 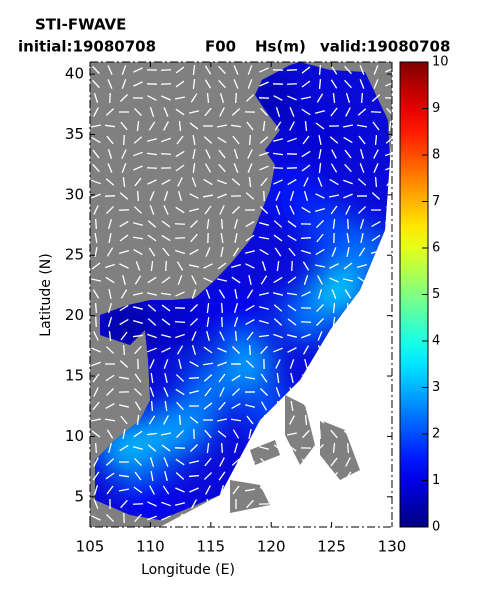 What do you see at coordinates (174, 327) in the screenshot?
I see `wave-height-cell` at bounding box center [174, 327].